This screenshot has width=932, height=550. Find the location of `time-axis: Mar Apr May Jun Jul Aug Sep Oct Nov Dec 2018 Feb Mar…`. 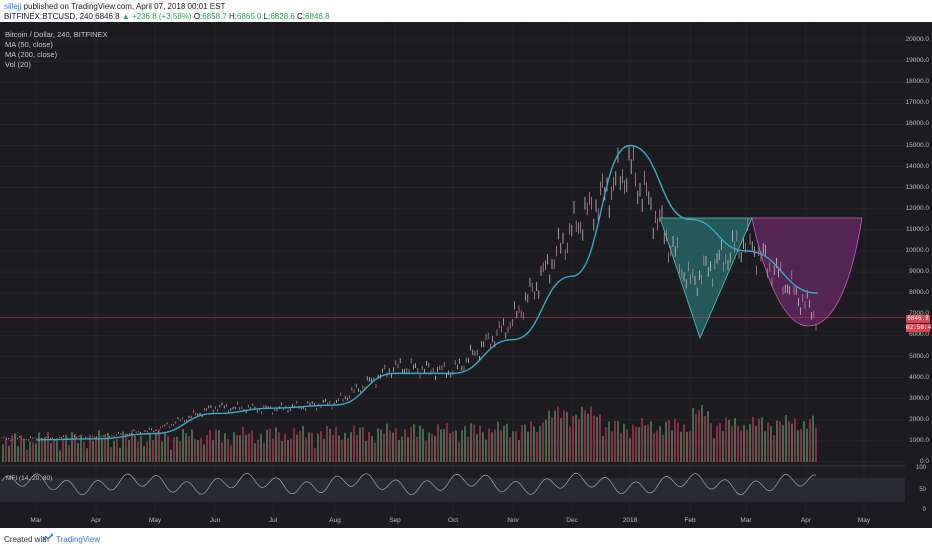

time-axis: Mar Apr May Jun Jul Aug Sep Oct Nov Dec 2018 Feb Mar… is located at coordinates (452, 522).